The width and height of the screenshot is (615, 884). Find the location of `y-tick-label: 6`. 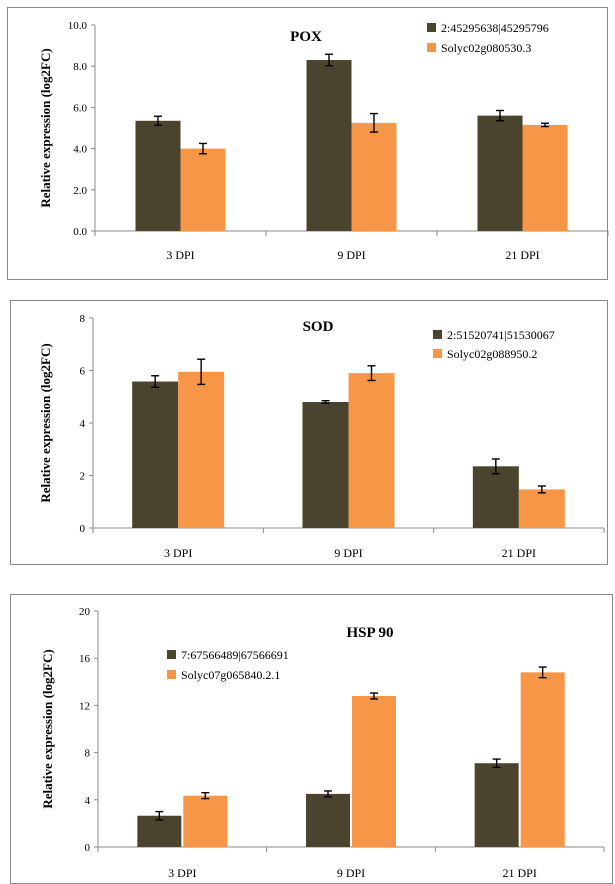

y-tick-label: 6 is located at coordinates (83, 372).